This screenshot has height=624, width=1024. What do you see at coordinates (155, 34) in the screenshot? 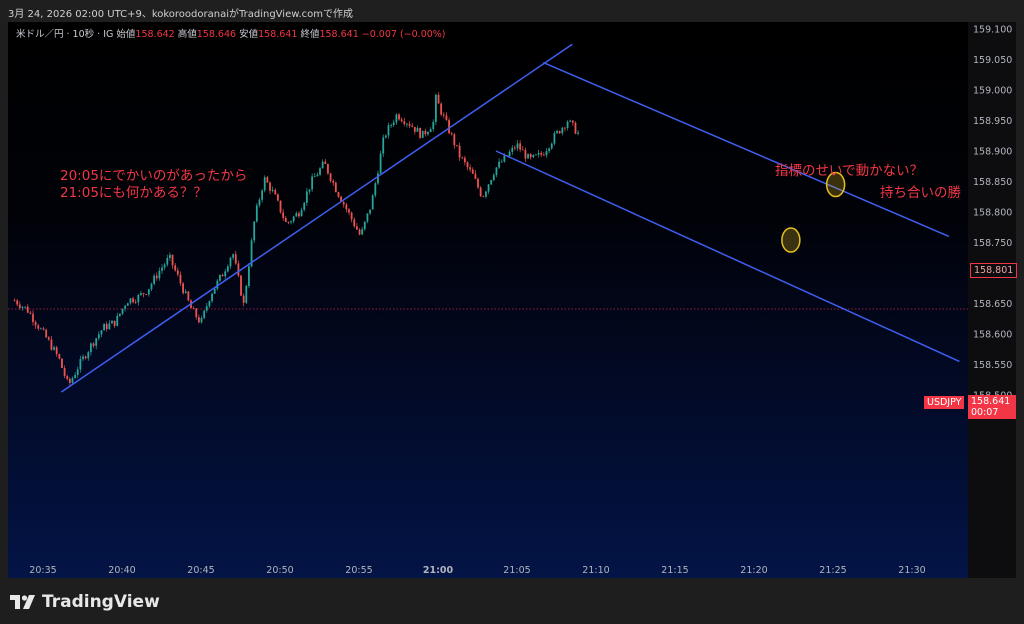
I see `legend-open: 158.642` at bounding box center [155, 34].